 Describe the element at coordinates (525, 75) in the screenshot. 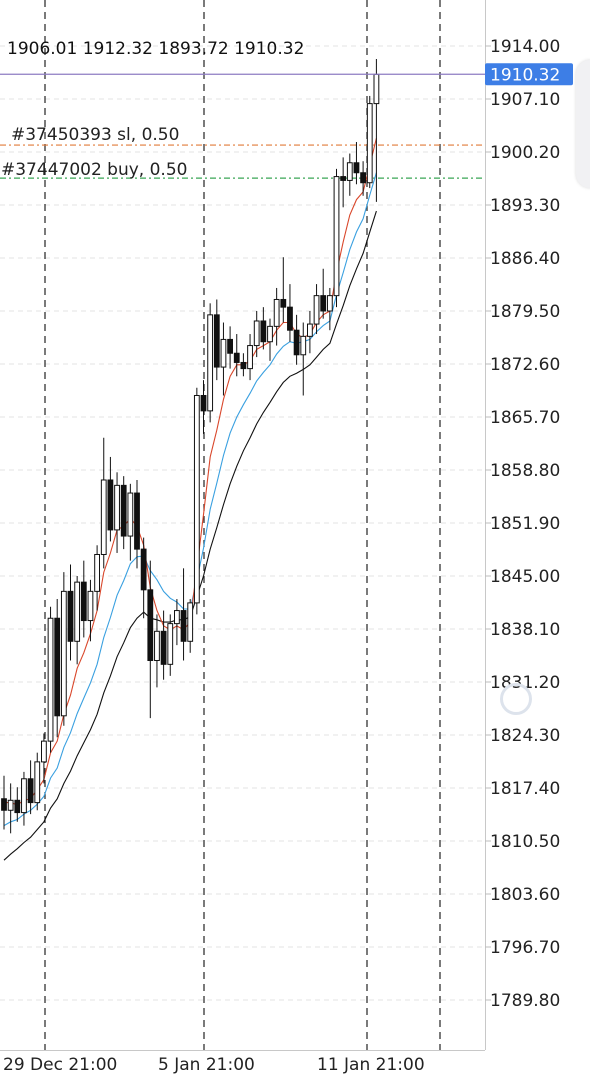

I see `current-price-tag-text: 1910.32` at that location.